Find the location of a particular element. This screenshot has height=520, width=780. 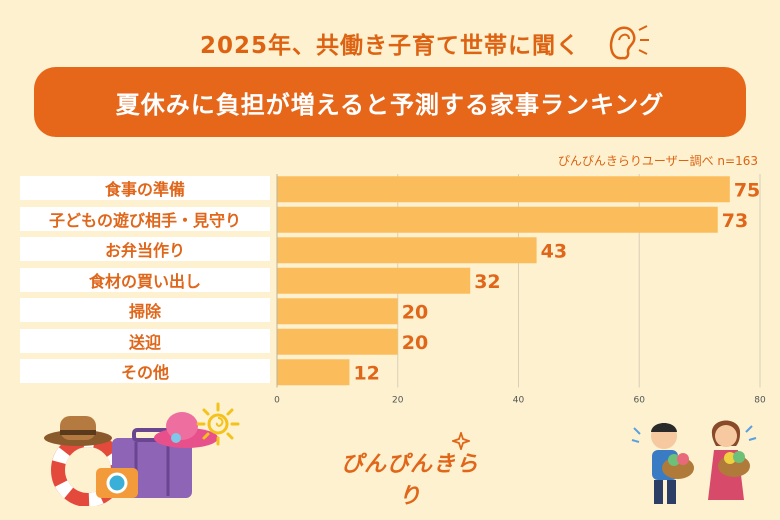

x-tick-label: 20 is located at coordinates (398, 401).